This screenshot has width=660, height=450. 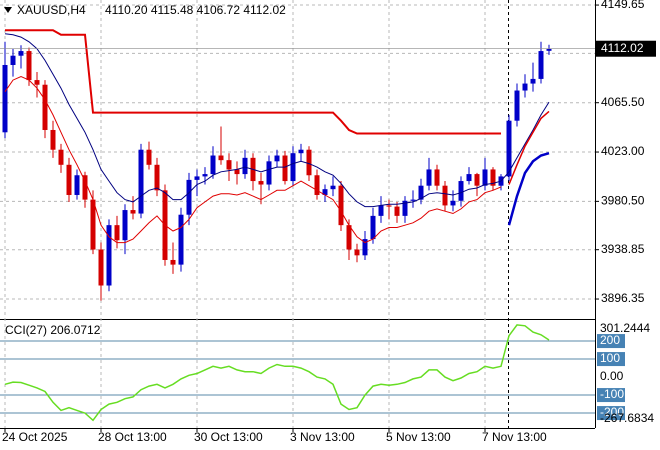 What do you see at coordinates (625, 328) in the screenshot?
I see `max-label: 301.2444` at bounding box center [625, 328].